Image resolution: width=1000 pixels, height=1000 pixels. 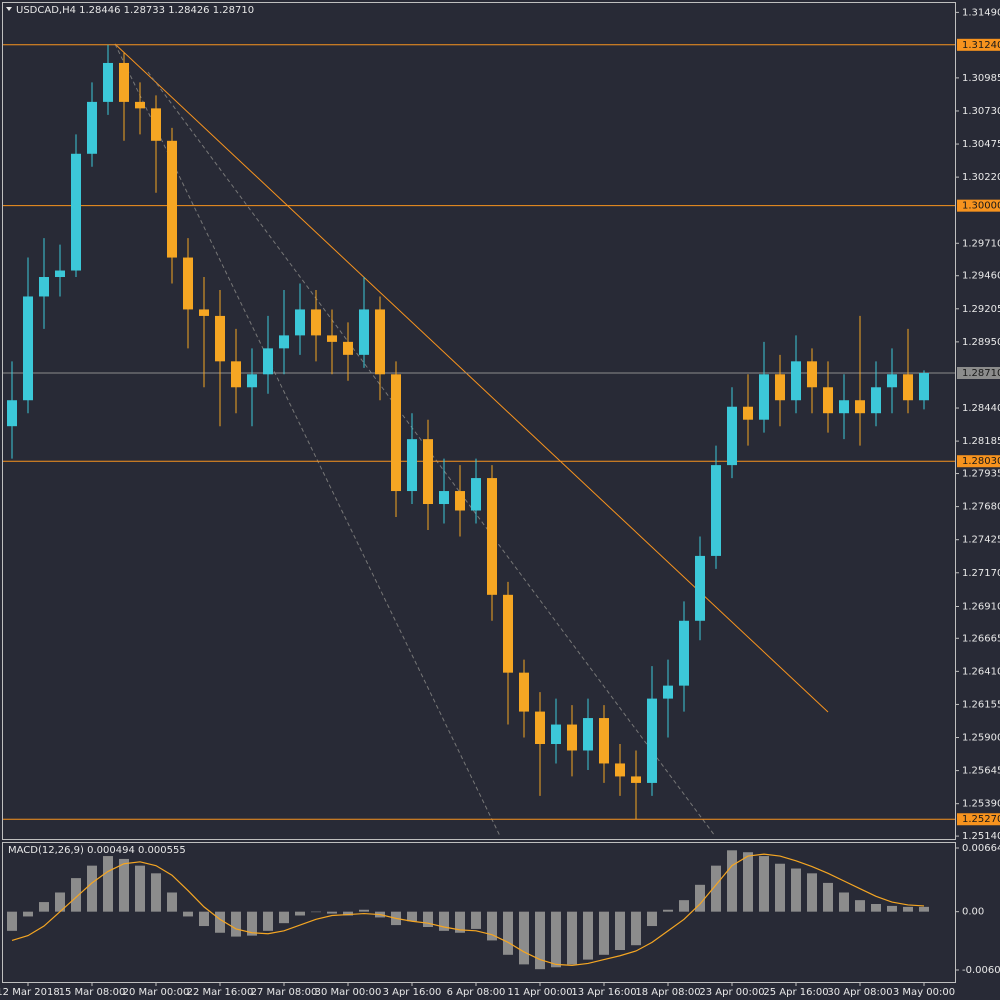 What do you see at coordinates (603, 992) in the screenshot?
I see `x-tick-label: 13 Apr 16:00` at bounding box center [603, 992].